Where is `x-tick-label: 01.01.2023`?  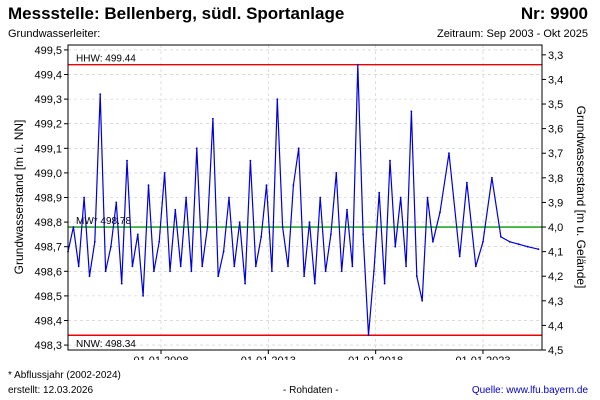
x-tick-label: 01.01.2023 is located at coordinates (482, 357).